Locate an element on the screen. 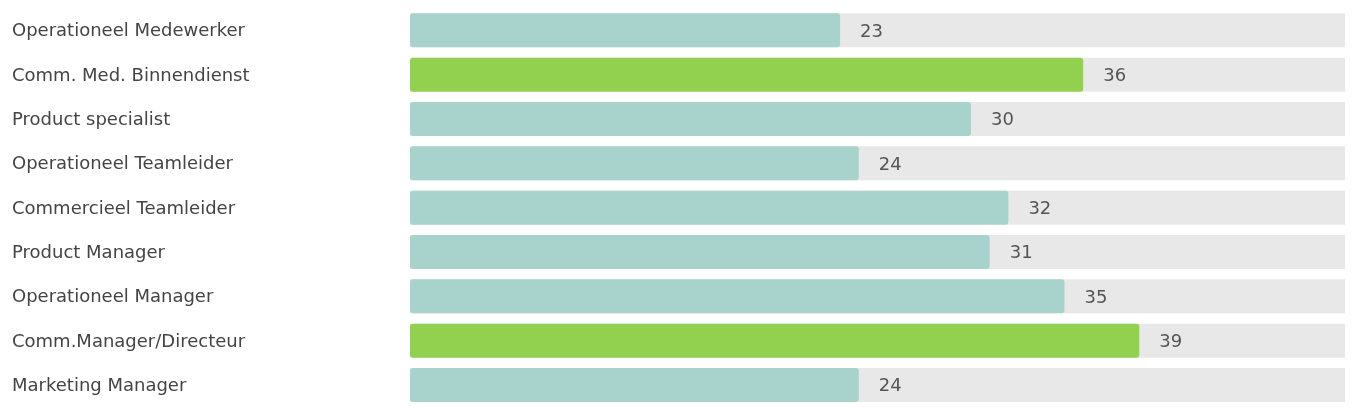  y-tick-label: Operationeel Manager is located at coordinates (113, 296).